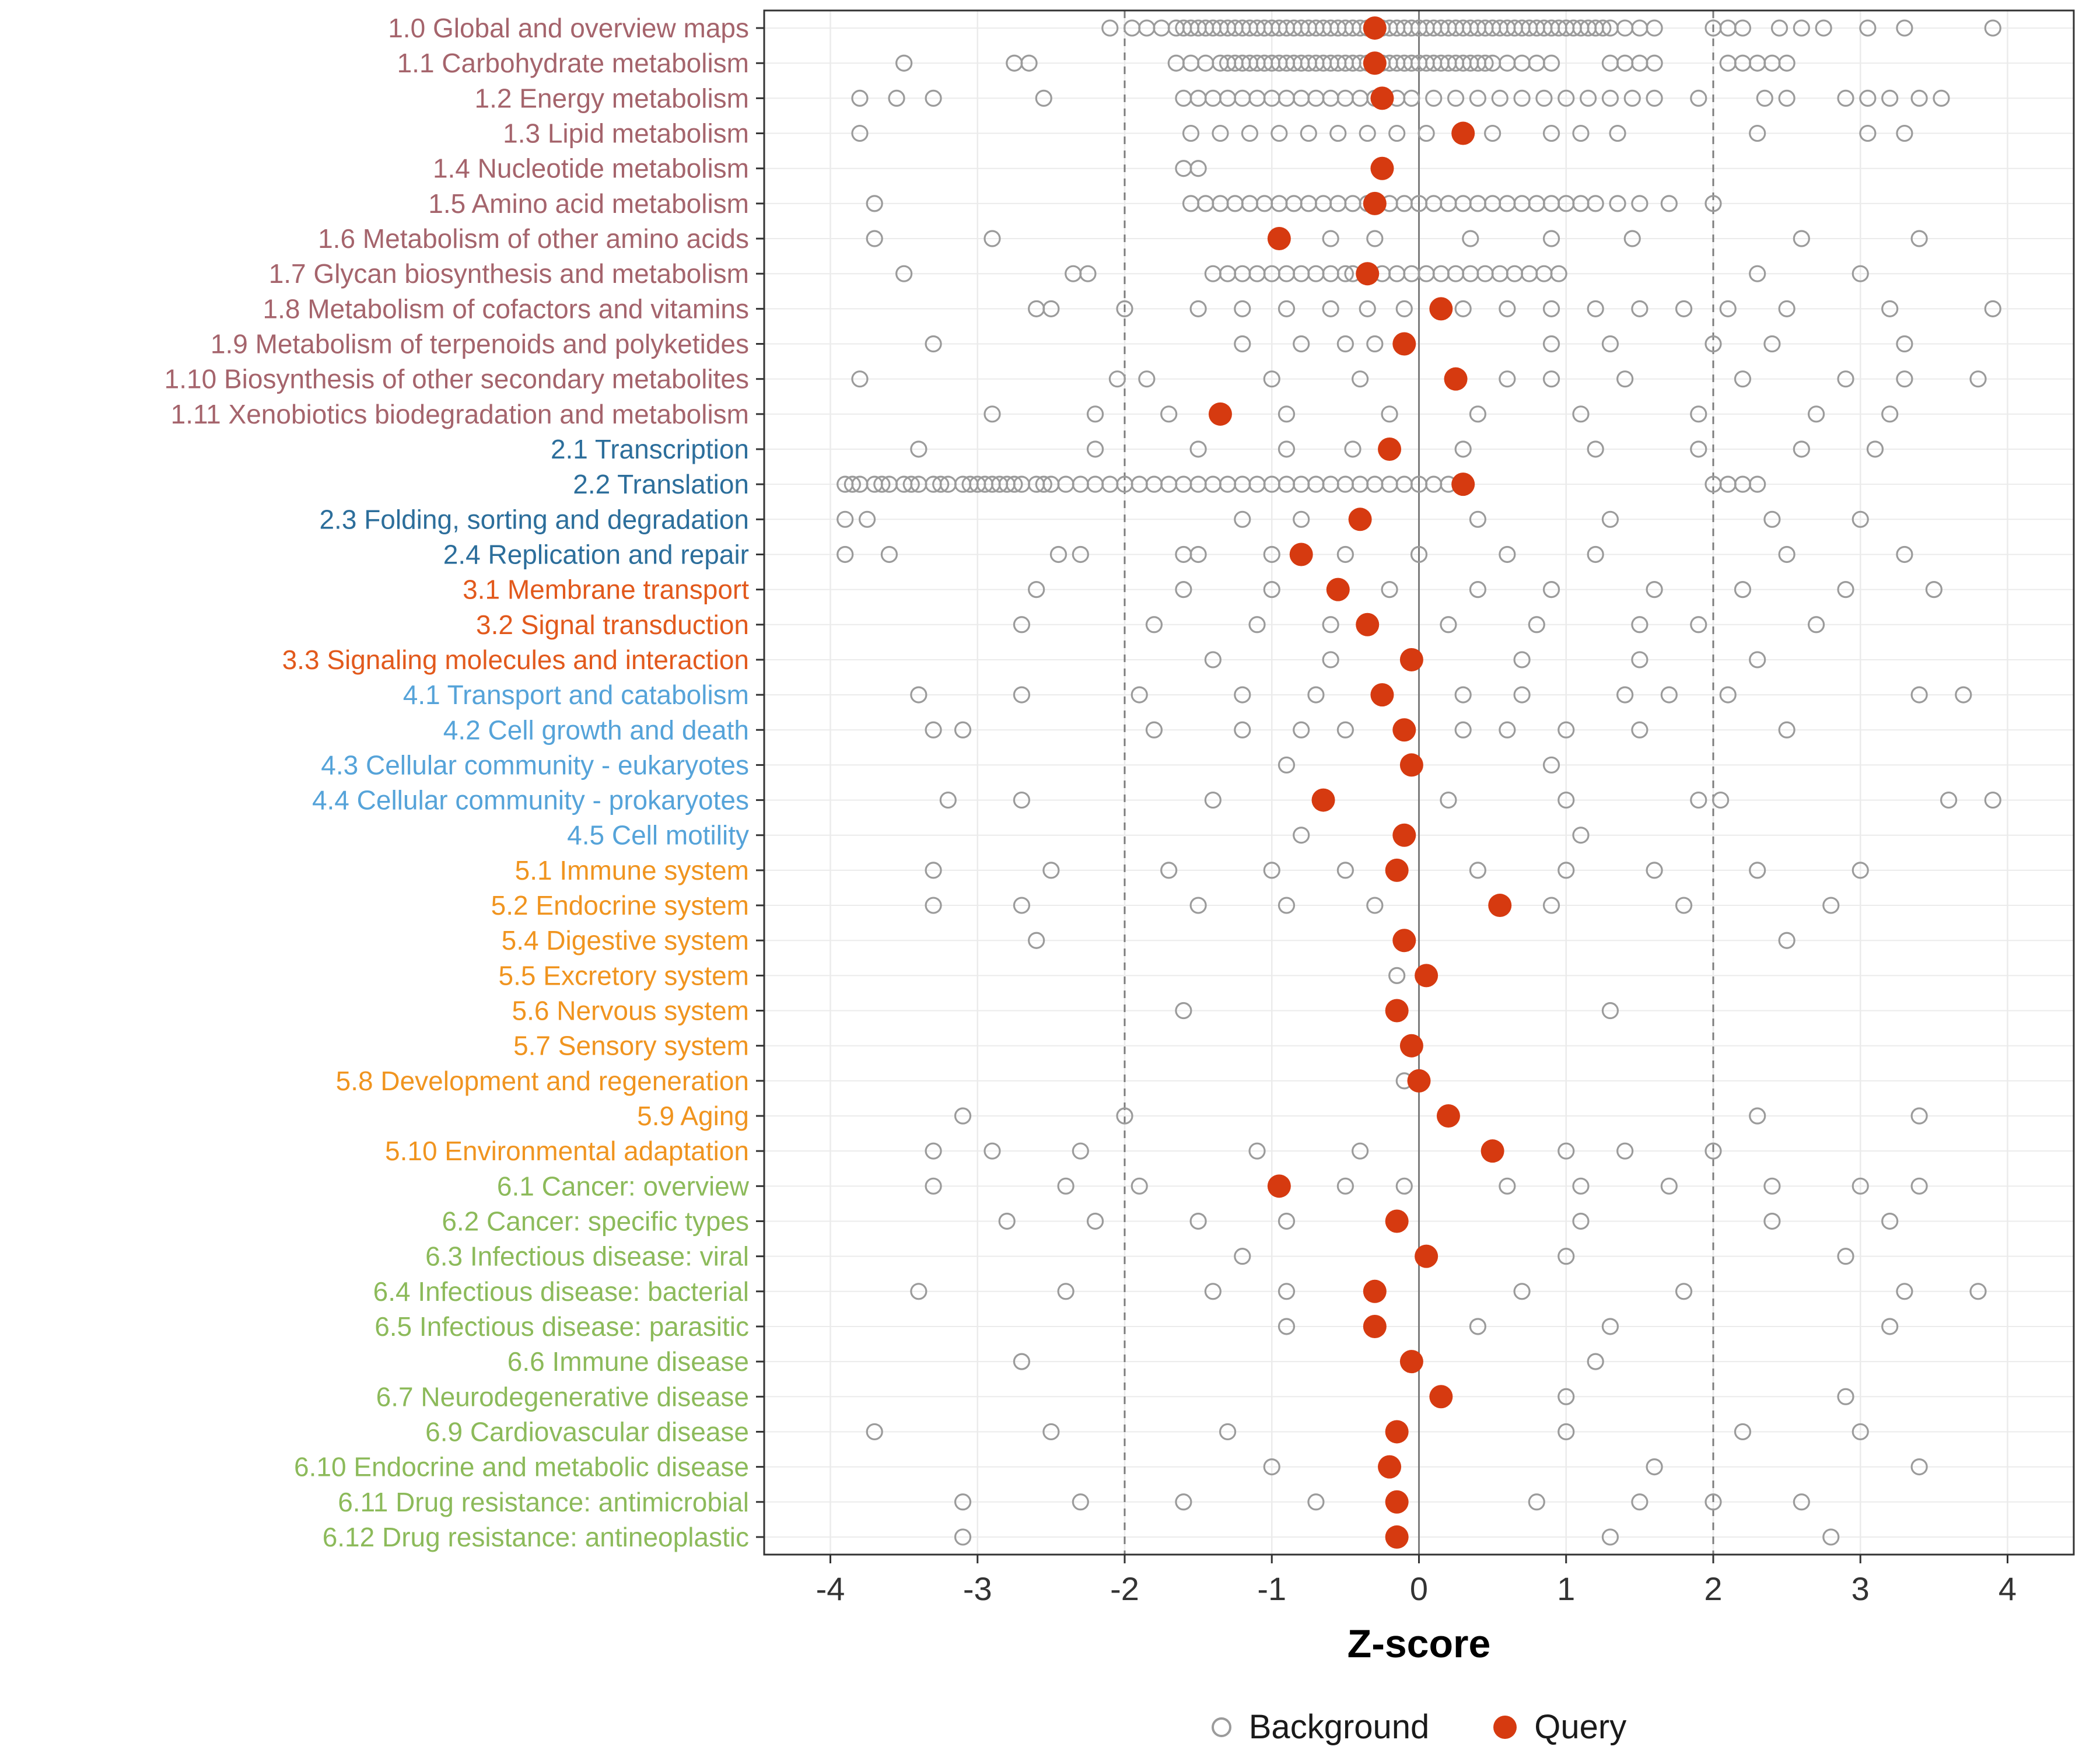 This screenshot has width=2100, height=1750. I want to click on y-axis-label: 2.4 Replication and repair, so click(596, 554).